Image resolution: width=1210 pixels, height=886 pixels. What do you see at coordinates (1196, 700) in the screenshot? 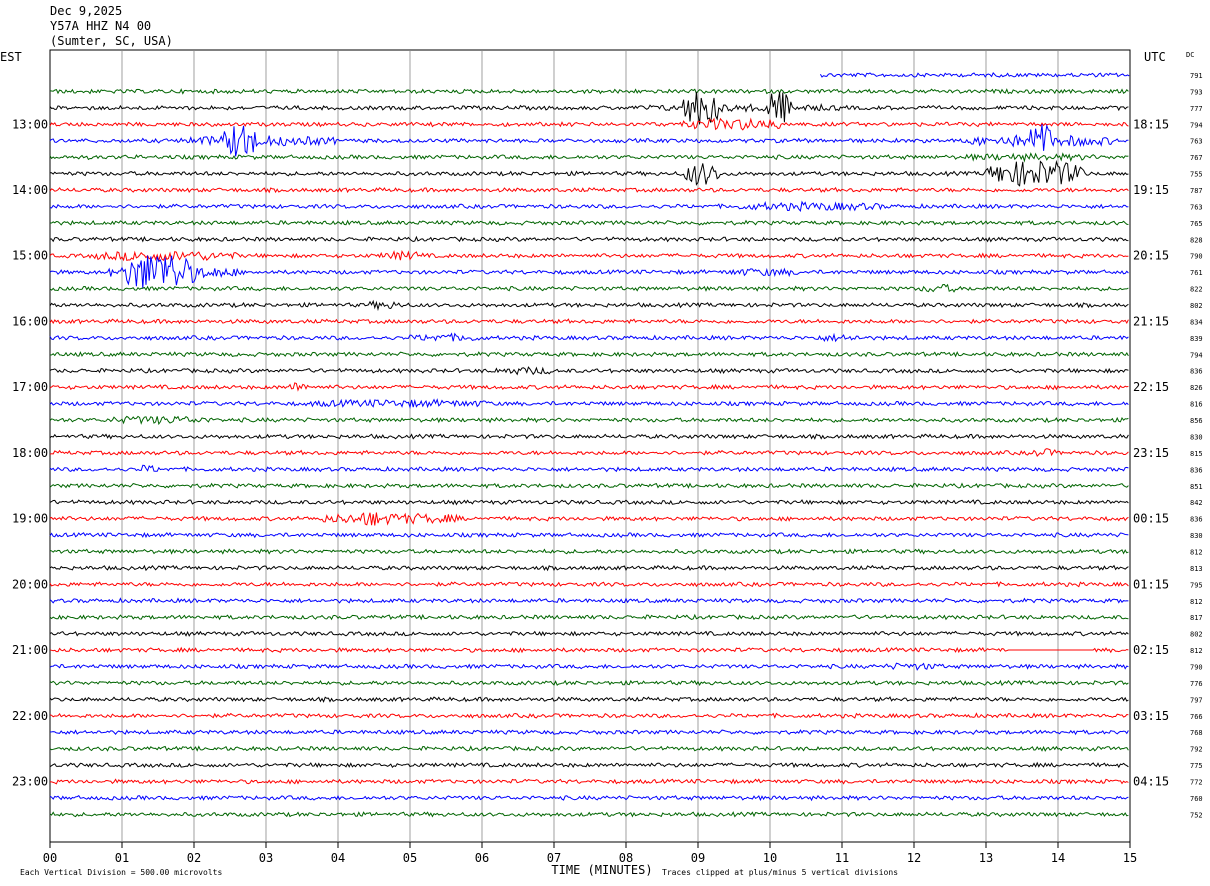
I see `dc-offset-label: 797` at bounding box center [1196, 700].